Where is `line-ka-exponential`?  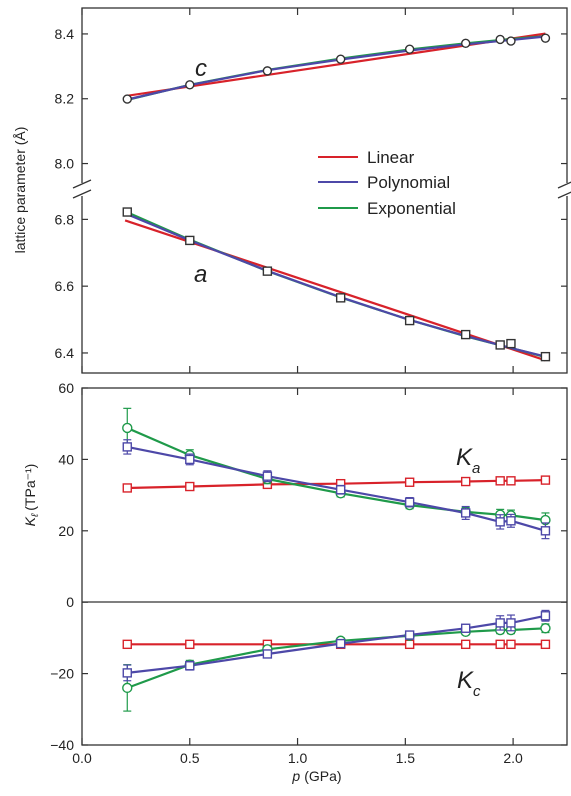 line-ka-exponential is located at coordinates (336, 474).